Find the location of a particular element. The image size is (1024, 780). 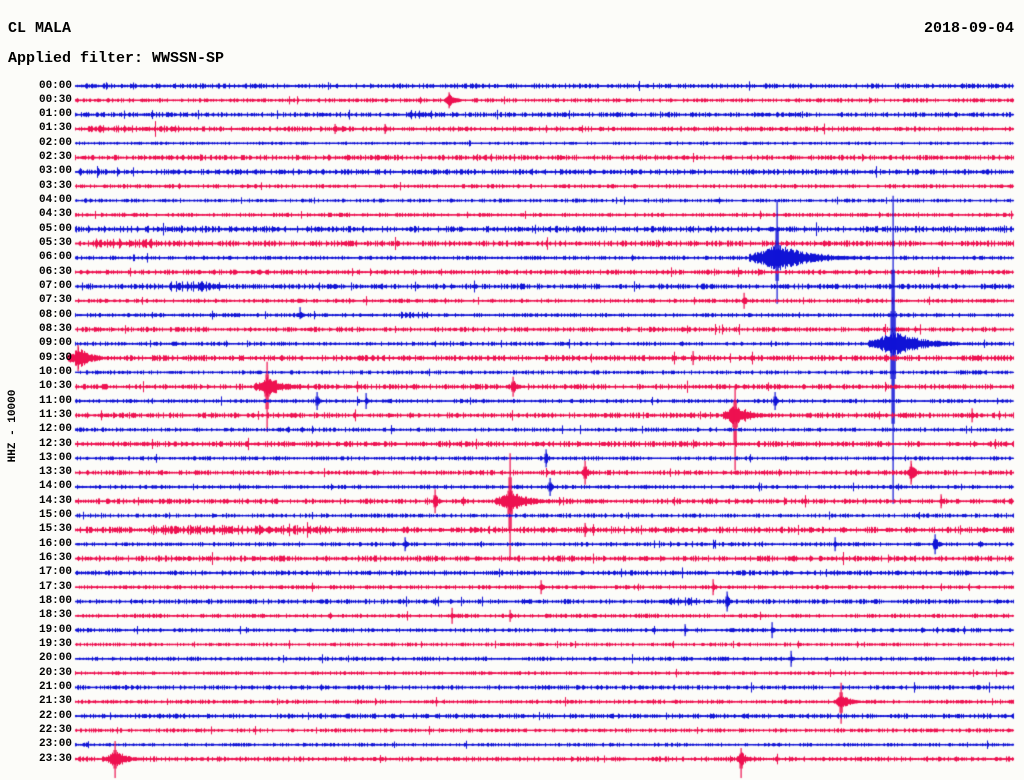

time-label: 16:00 is located at coordinates (55, 543).